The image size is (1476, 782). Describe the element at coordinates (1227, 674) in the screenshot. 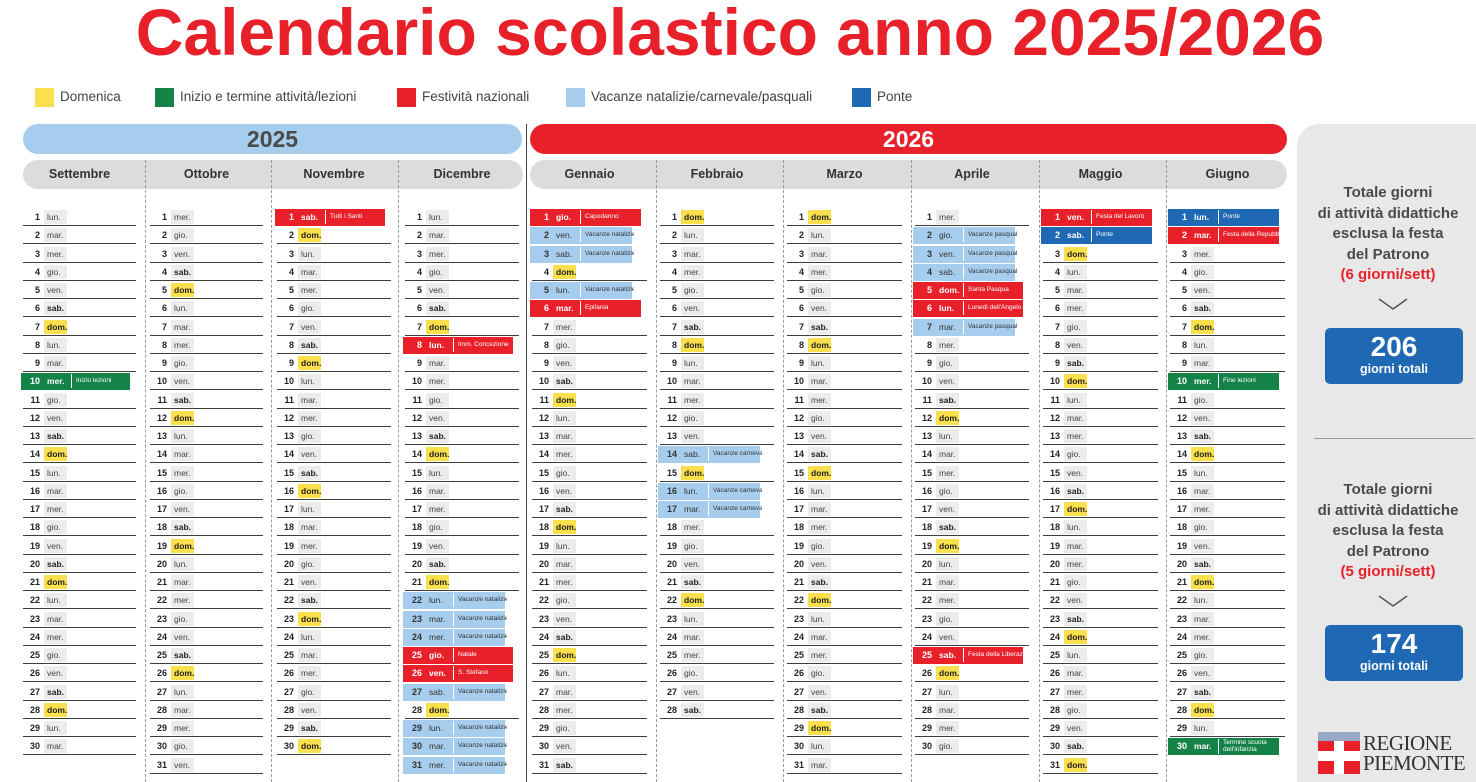

I see `day-row: 26 ven.` at that location.